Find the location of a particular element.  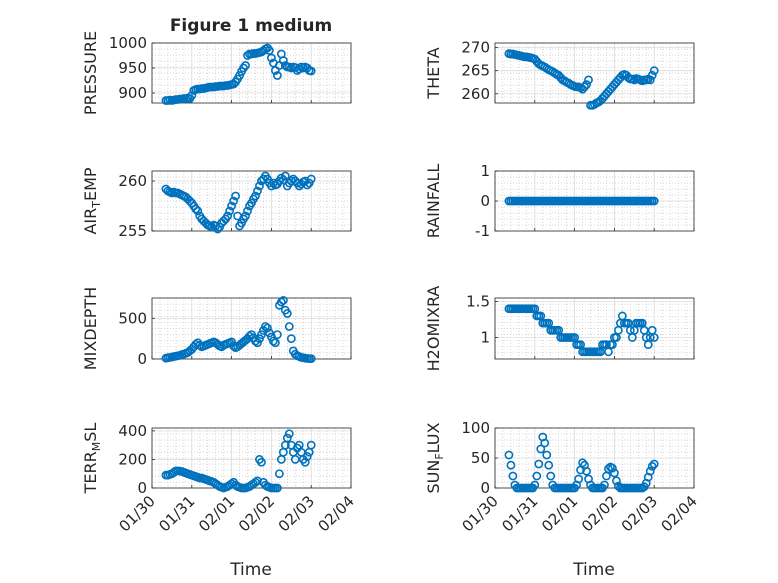

subplot-1: 900 950 1000 PRESSURE is located at coordinates (216, 73).